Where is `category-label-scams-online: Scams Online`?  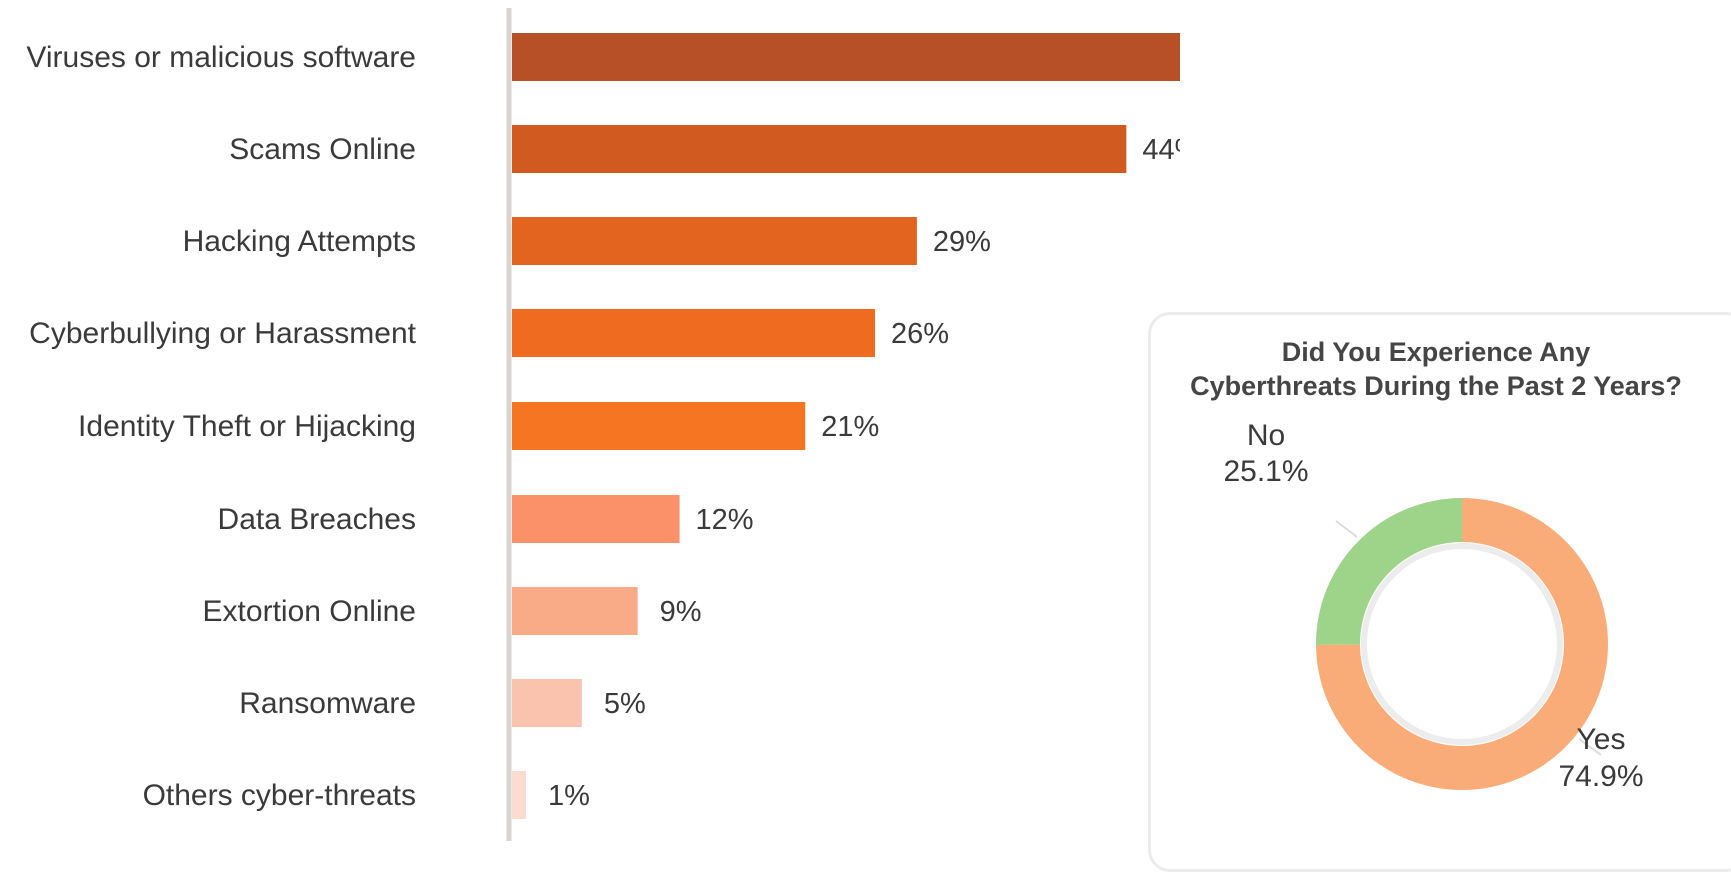 category-label-scams-online: Scams Online is located at coordinates (322, 149).